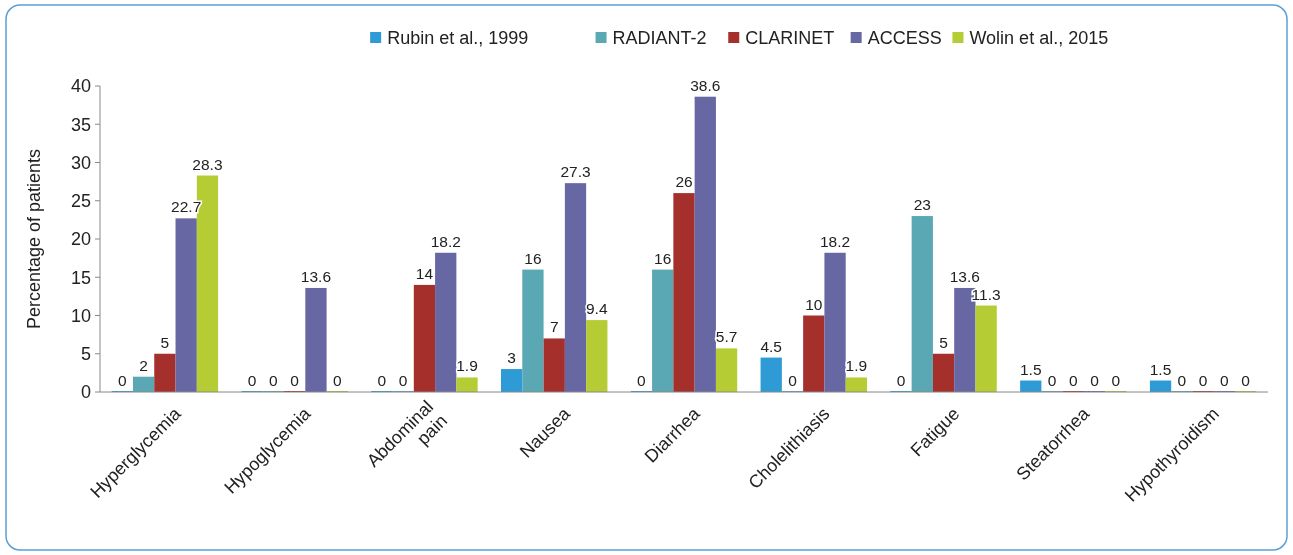 Image resolution: width=1293 pixels, height=555 pixels. I want to click on data-label: 5.7, so click(726, 337).